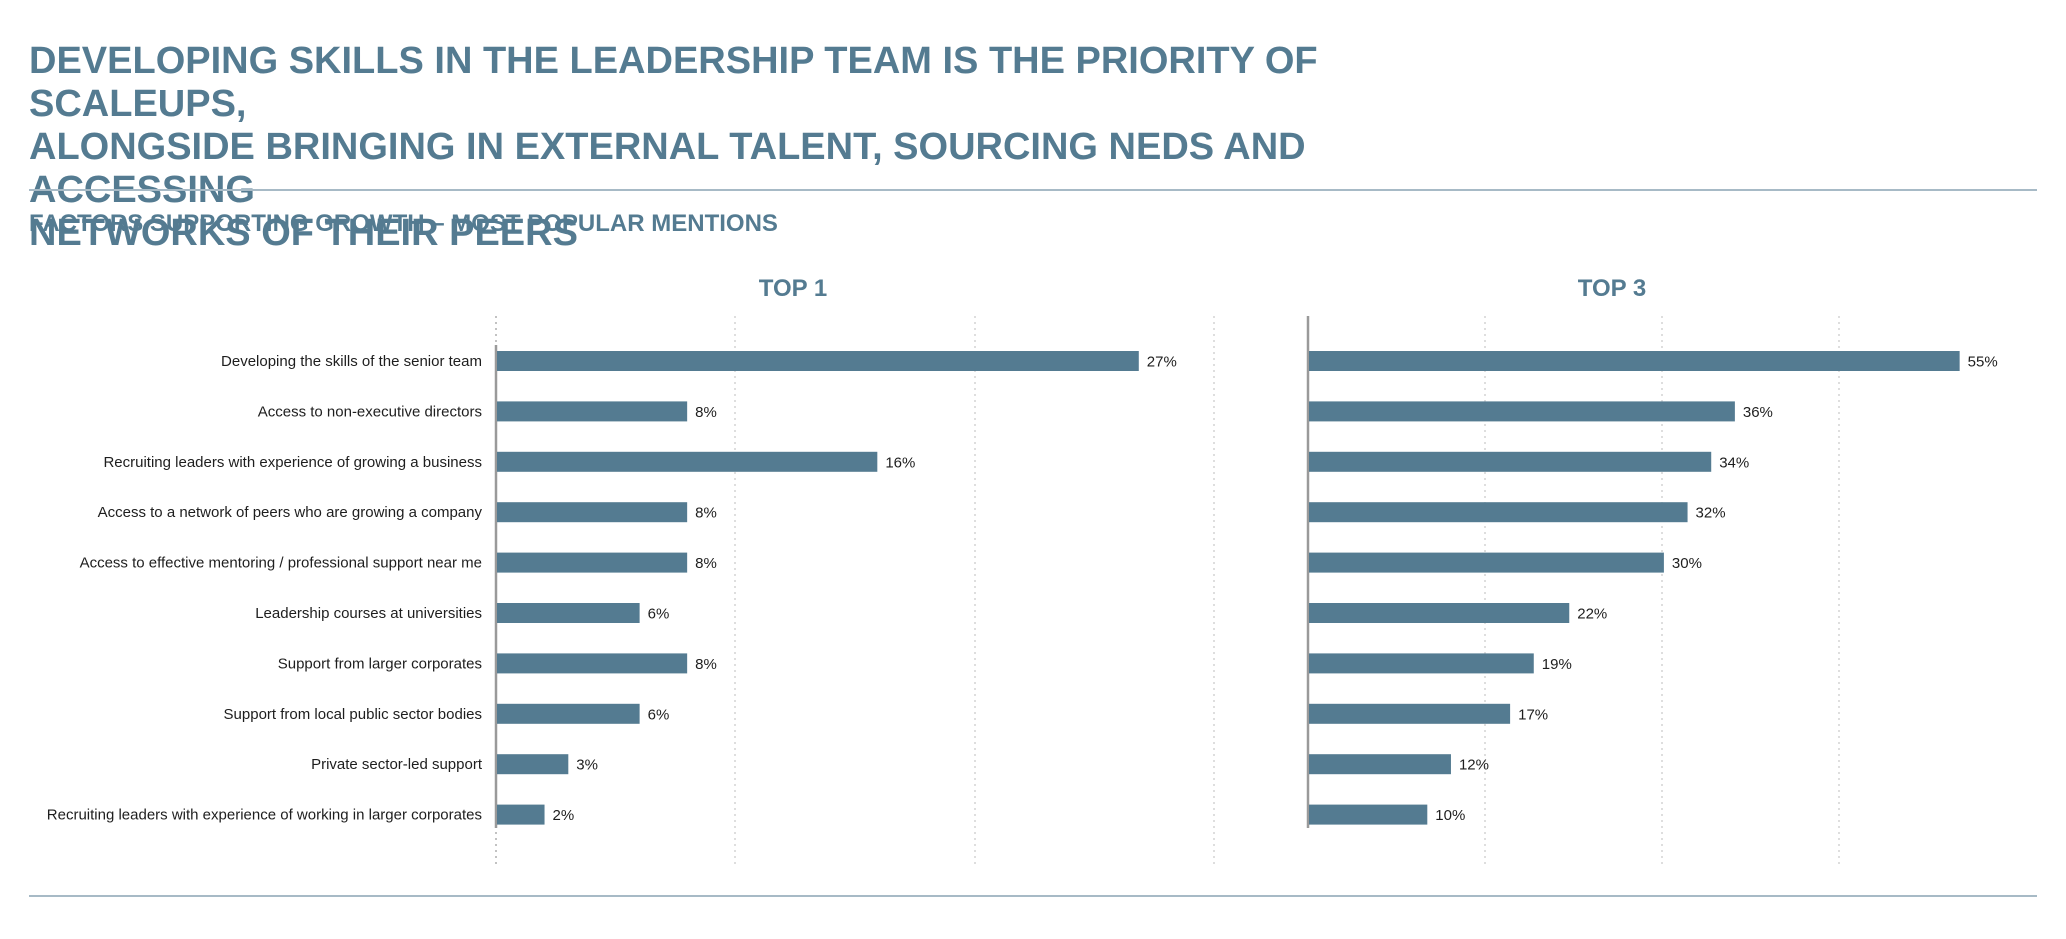  I want to click on top-divider, so click(1033, 190).